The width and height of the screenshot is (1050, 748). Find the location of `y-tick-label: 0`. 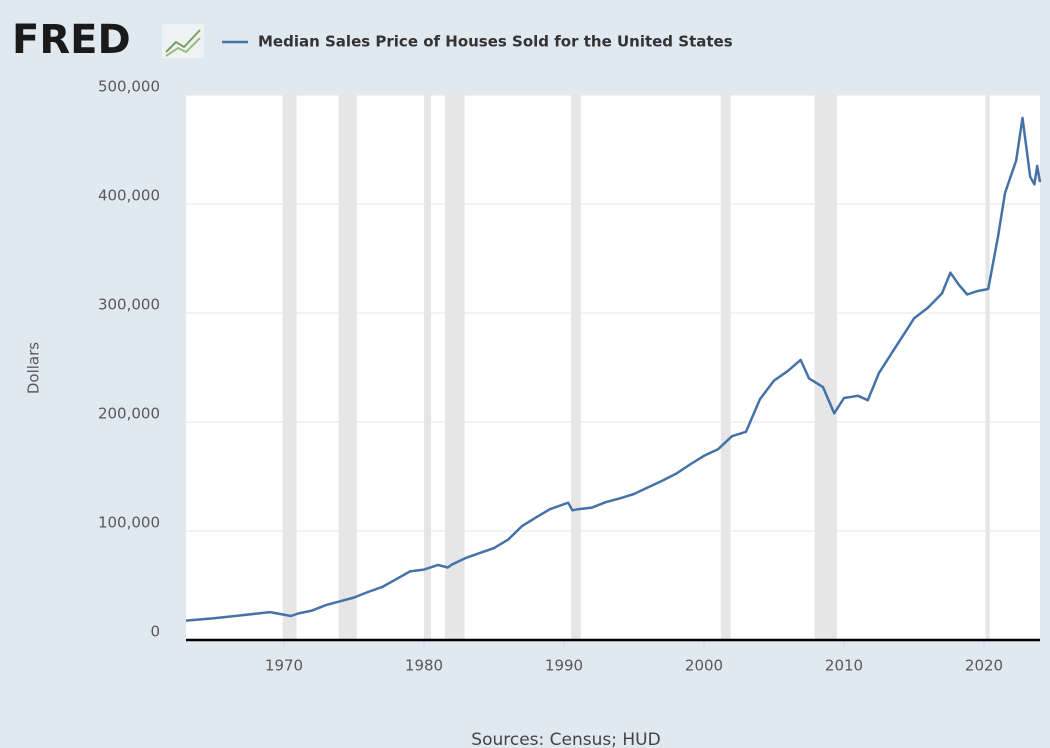

y-tick-label: 0 is located at coordinates (155, 632).